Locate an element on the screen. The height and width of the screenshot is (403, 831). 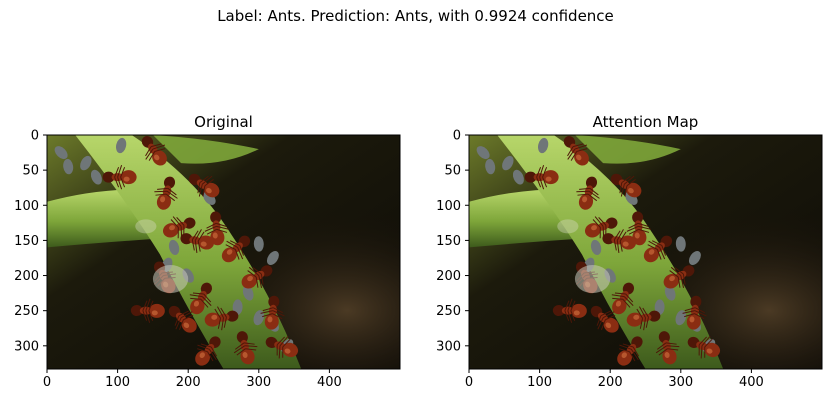
x-tick-label: 100 is located at coordinates (539, 382).